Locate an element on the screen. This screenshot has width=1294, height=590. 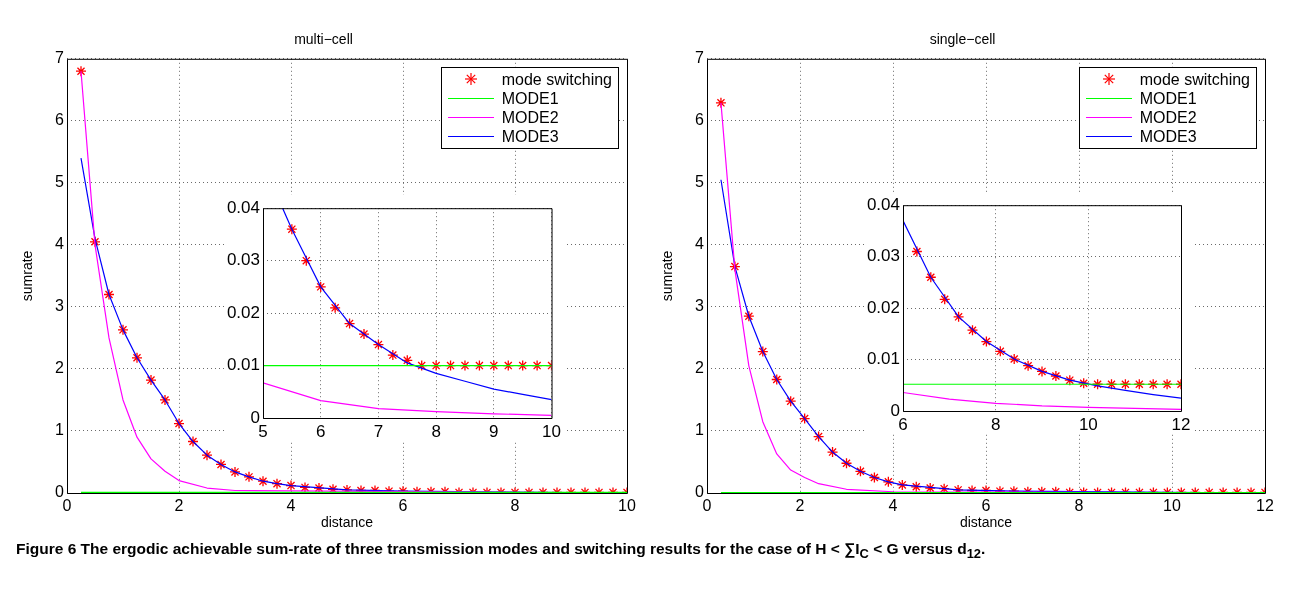
x-tick-label: 7 is located at coordinates (378, 431).